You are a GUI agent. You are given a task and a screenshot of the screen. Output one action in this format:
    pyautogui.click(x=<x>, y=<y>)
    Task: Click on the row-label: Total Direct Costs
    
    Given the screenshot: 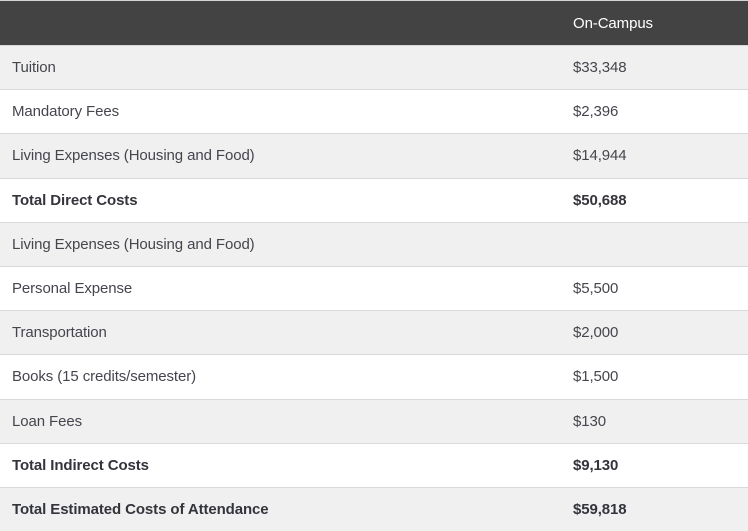 What is the action you would take?
    pyautogui.click(x=75, y=200)
    